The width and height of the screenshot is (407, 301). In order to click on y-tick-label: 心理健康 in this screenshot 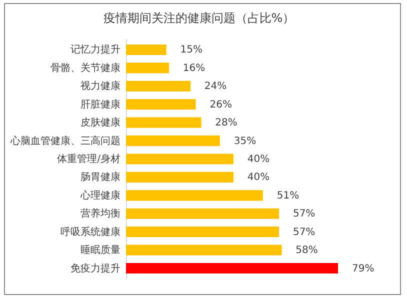, I will do `click(100, 195)`.